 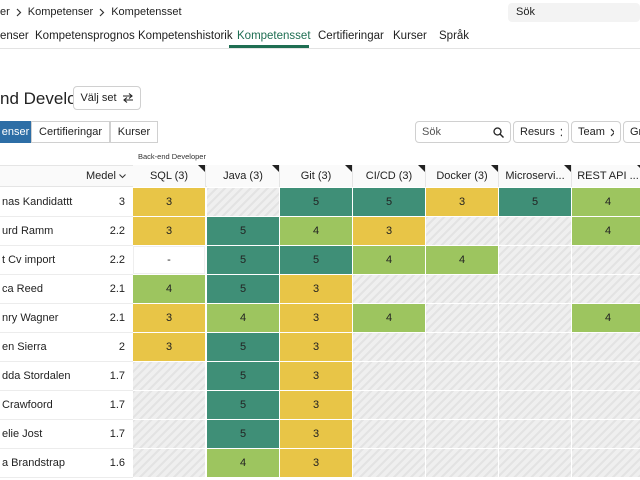 What do you see at coordinates (106, 176) in the screenshot?
I see `average-header: Medel` at bounding box center [106, 176].